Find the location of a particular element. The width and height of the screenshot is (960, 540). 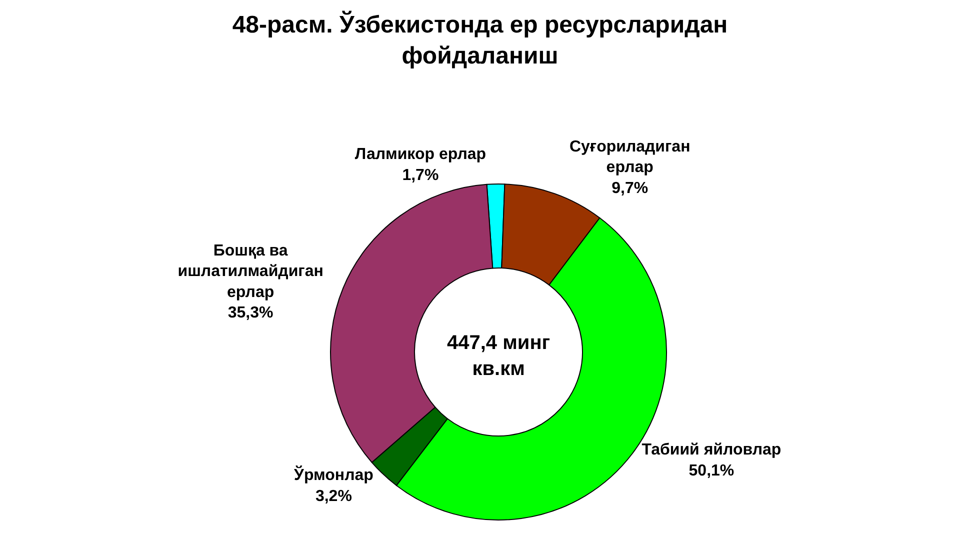

slice-label: Ўрмонлар is located at coordinates (333, 474).